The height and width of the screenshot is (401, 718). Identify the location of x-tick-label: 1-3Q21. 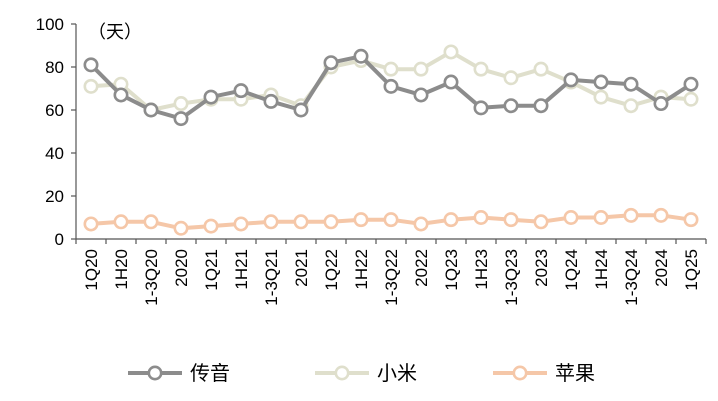
(271, 277).